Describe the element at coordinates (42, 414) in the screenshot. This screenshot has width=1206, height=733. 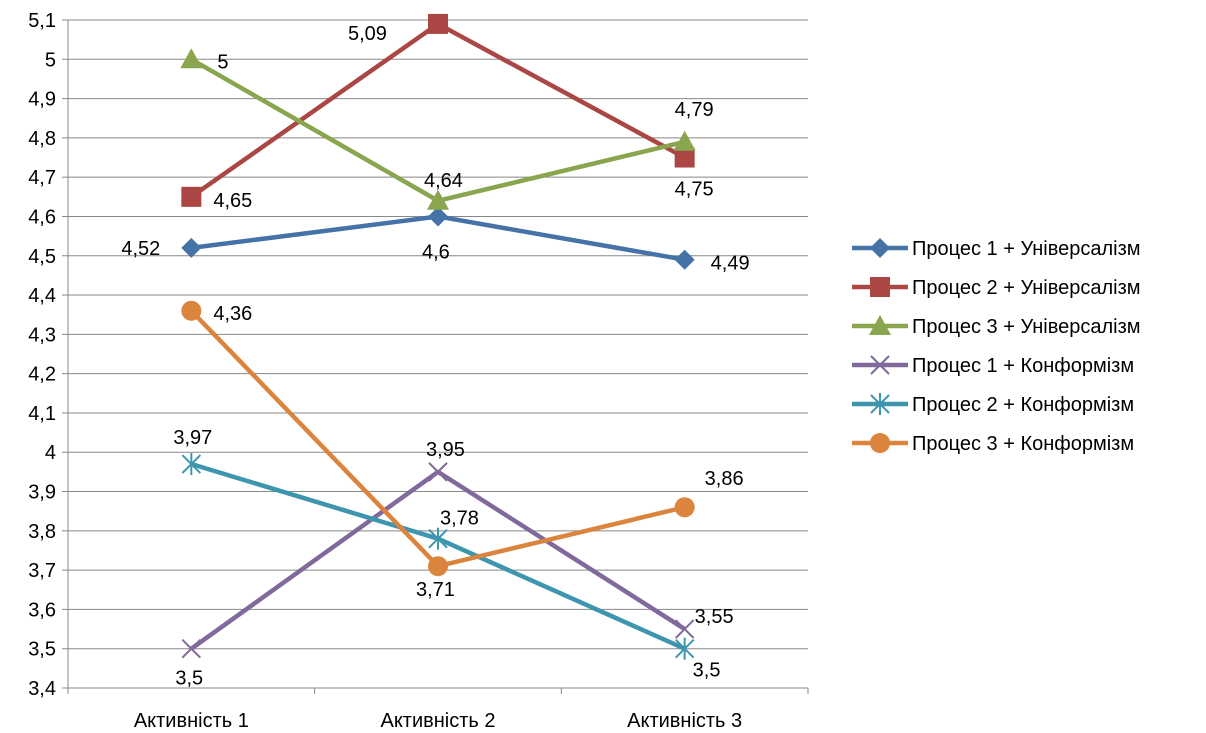
I see `y-tick-label: 4,1` at that location.